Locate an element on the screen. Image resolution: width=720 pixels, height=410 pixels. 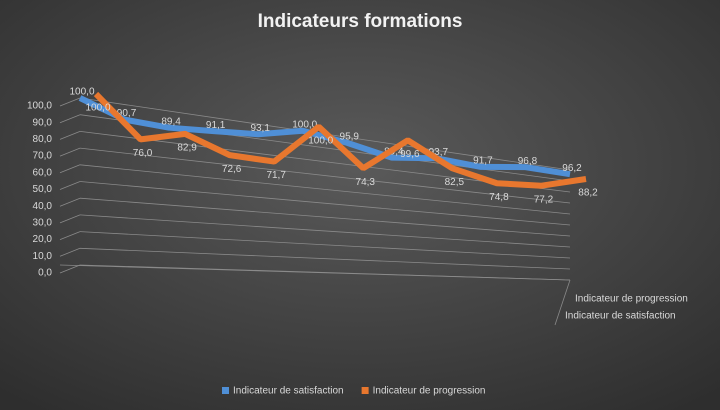
data-label: 91,7 is located at coordinates (483, 161).